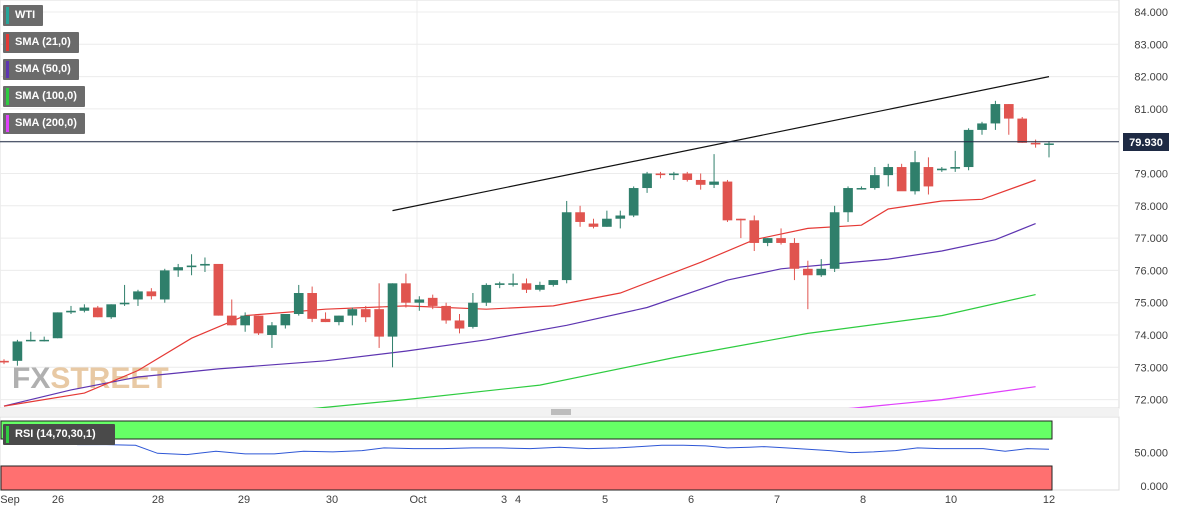 The width and height of the screenshot is (1194, 513). I want to click on x-tick-label: 8, so click(863, 500).